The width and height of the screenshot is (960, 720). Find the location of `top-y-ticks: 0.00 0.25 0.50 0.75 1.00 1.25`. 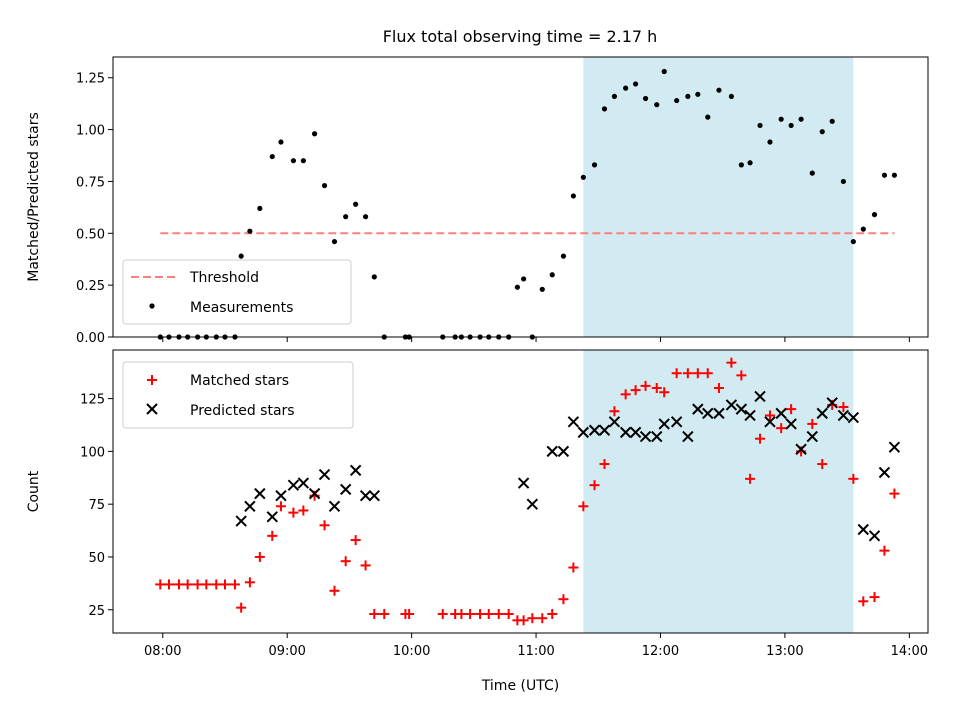

top-y-ticks: 0.00 0.25 0.50 0.75 1.00 1.25 is located at coordinates (94, 209).